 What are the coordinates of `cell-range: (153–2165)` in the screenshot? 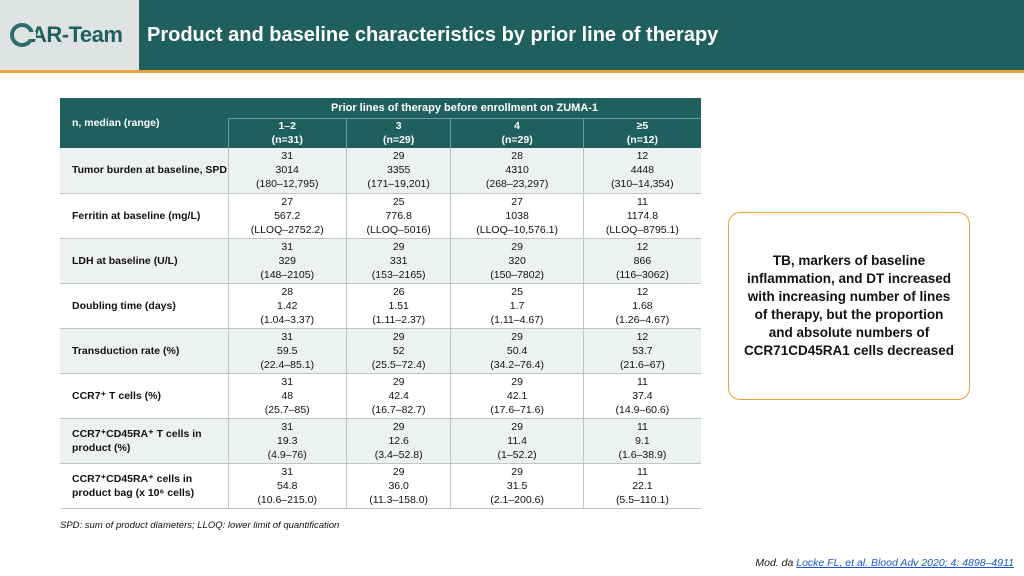 It's located at (398, 274).